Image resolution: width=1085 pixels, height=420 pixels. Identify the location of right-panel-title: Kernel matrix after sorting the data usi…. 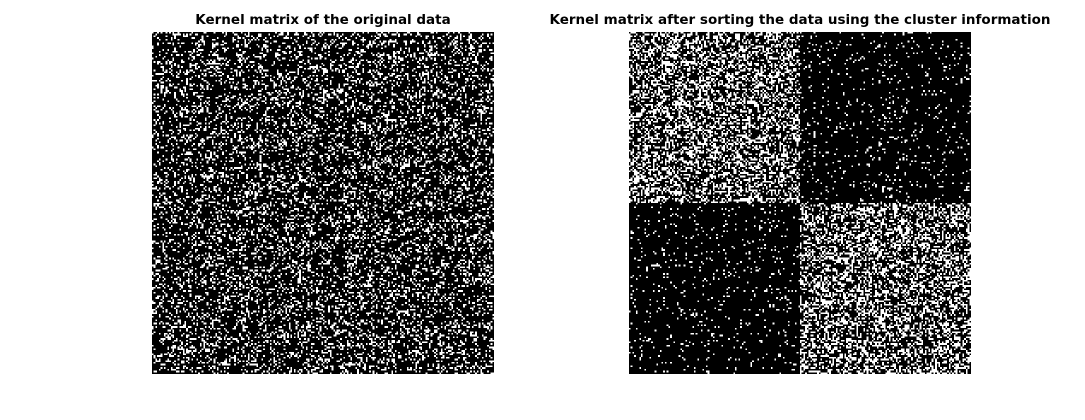
(800, 20).